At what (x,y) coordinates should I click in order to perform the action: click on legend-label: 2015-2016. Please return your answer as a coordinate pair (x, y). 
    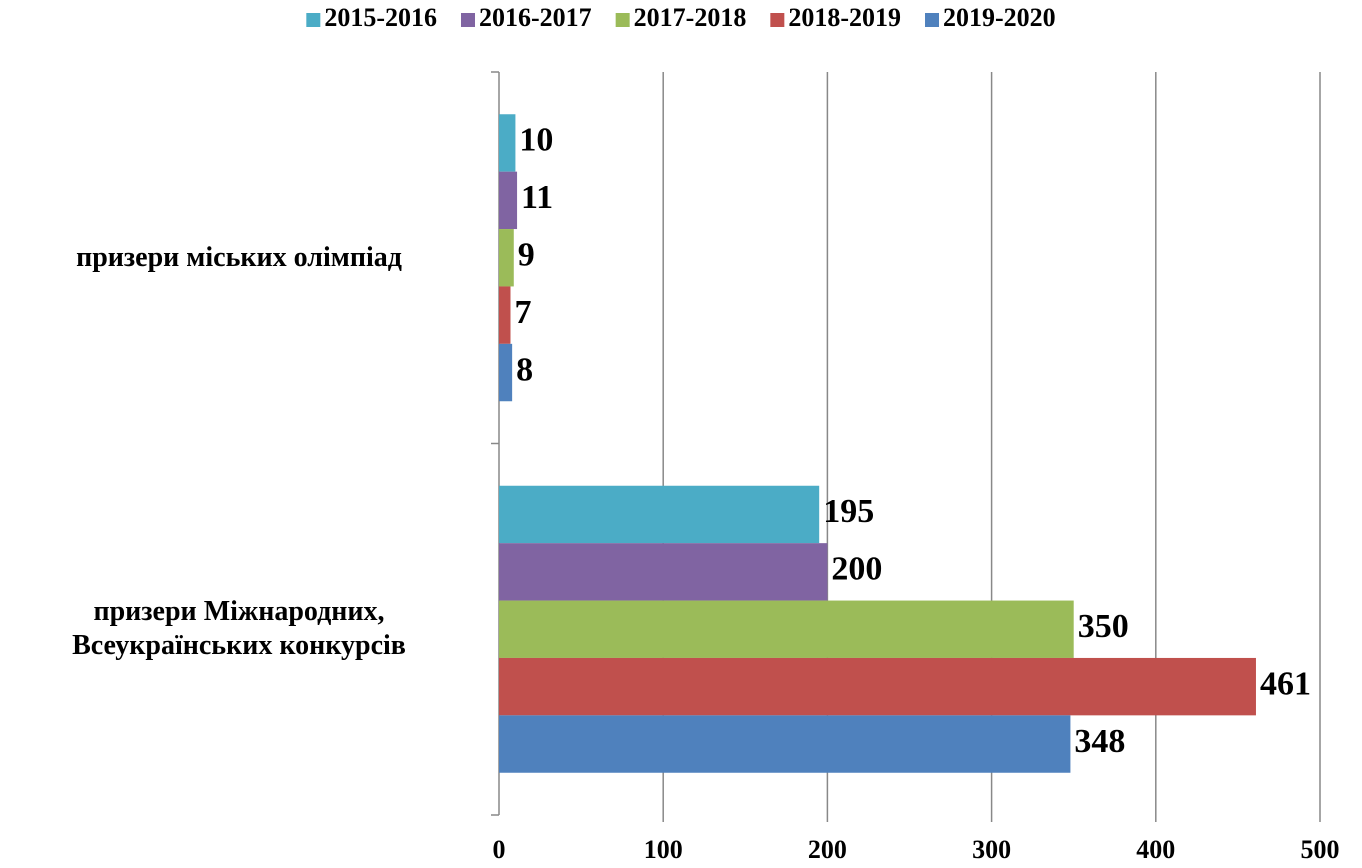
    Looking at the image, I should click on (380, 17).